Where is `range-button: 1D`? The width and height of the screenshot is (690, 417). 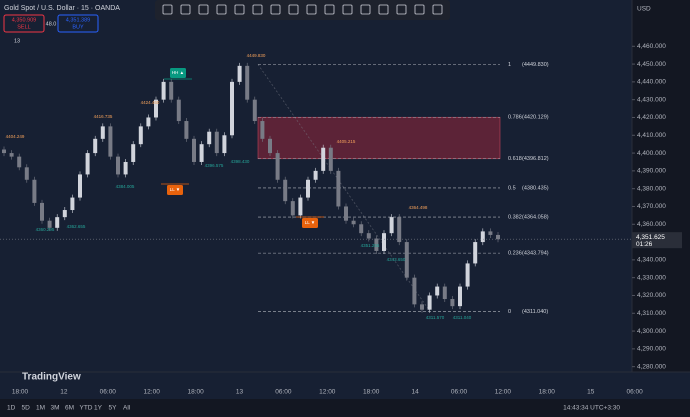 range-button: 1D is located at coordinates (11, 408).